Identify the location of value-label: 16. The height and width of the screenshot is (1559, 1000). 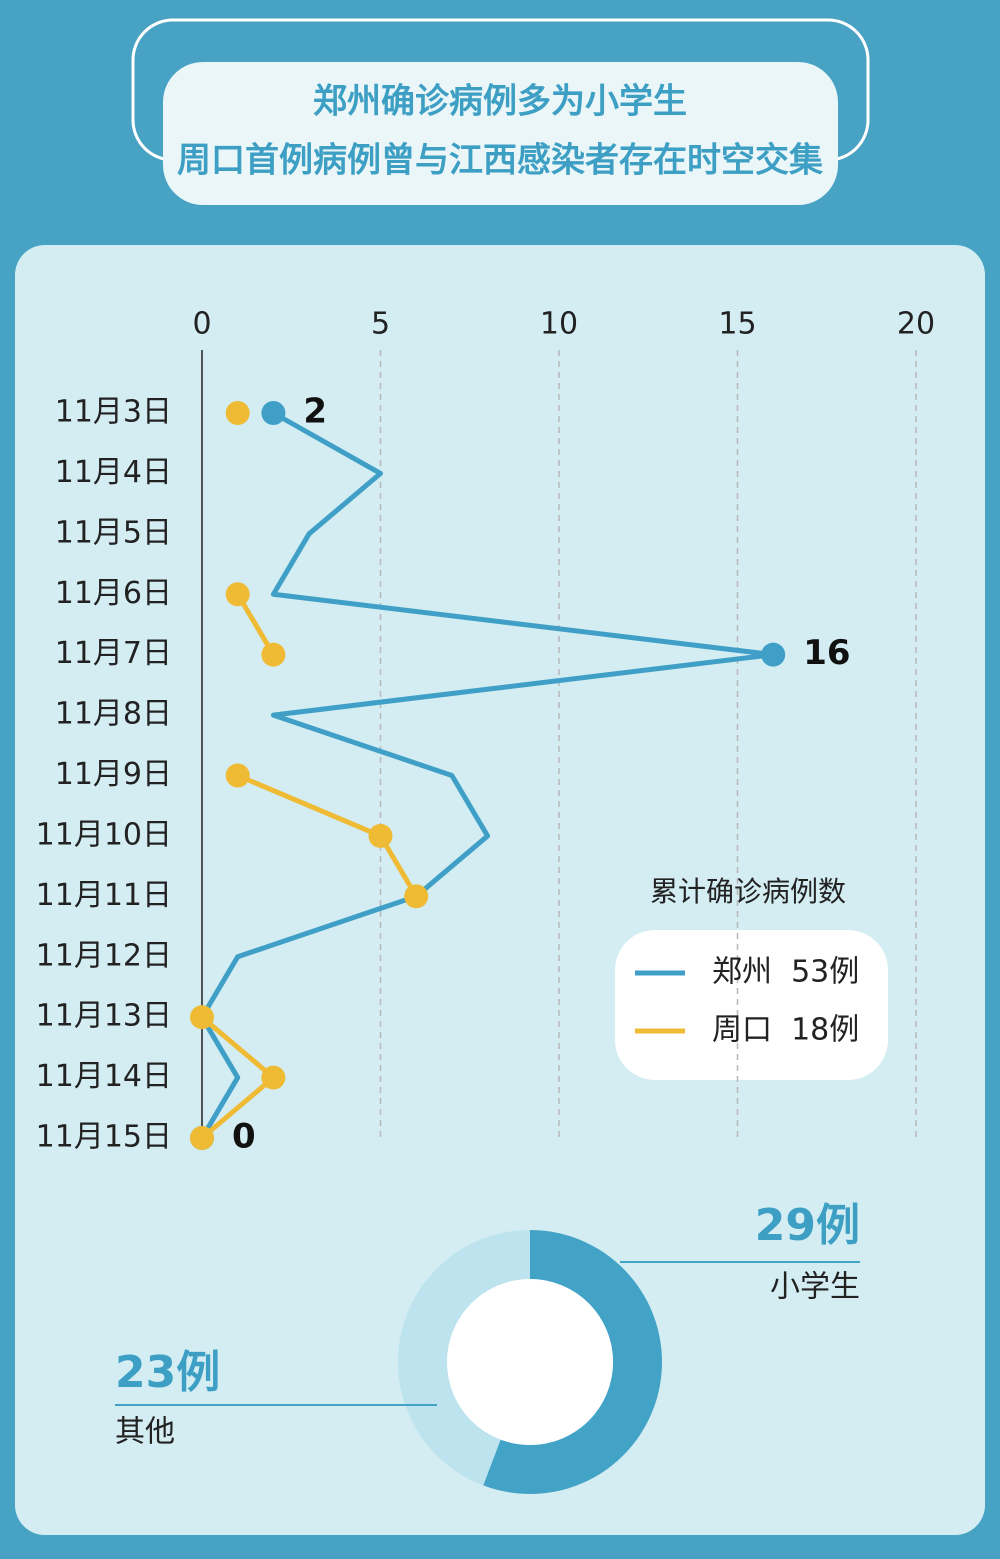
(826, 653).